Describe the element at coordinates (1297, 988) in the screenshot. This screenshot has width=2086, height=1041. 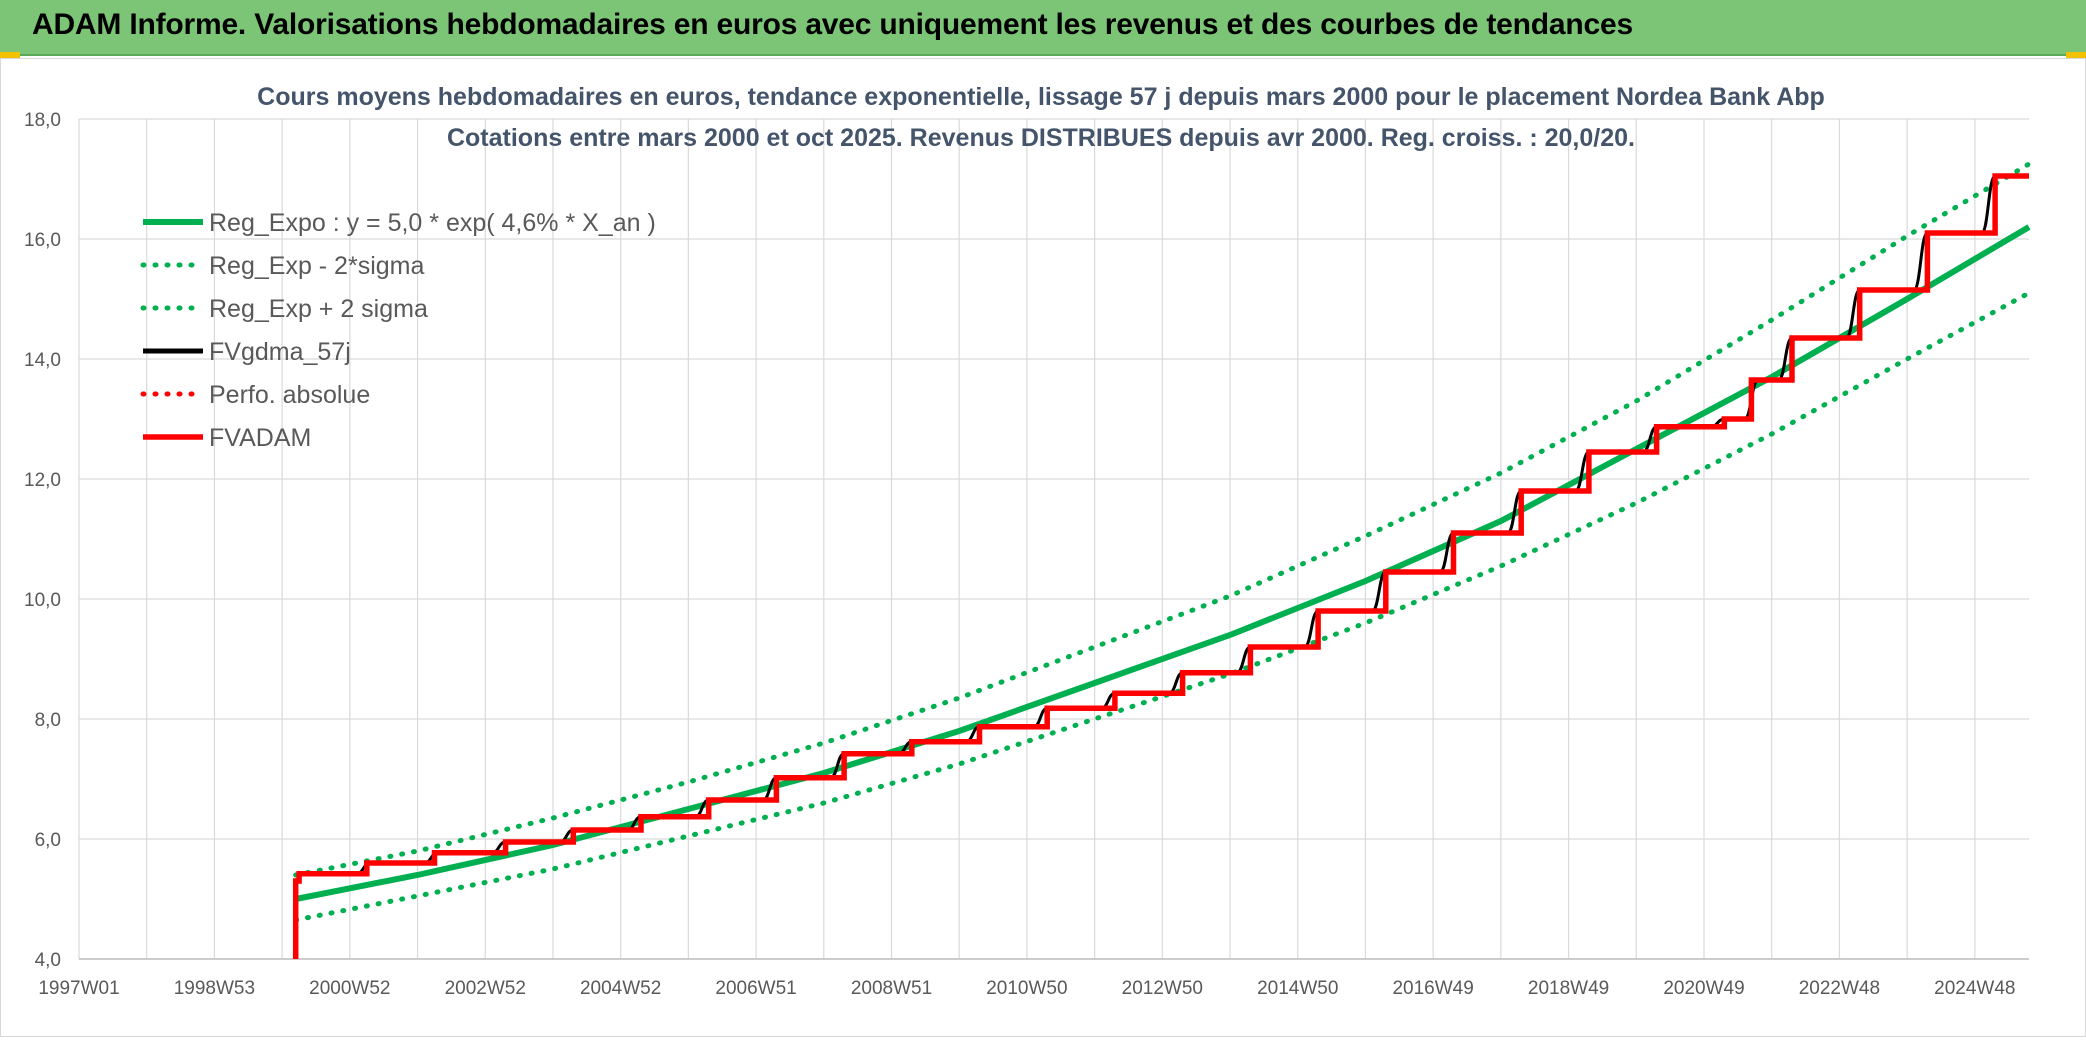
I see `x-tick-label: 2014W50` at that location.